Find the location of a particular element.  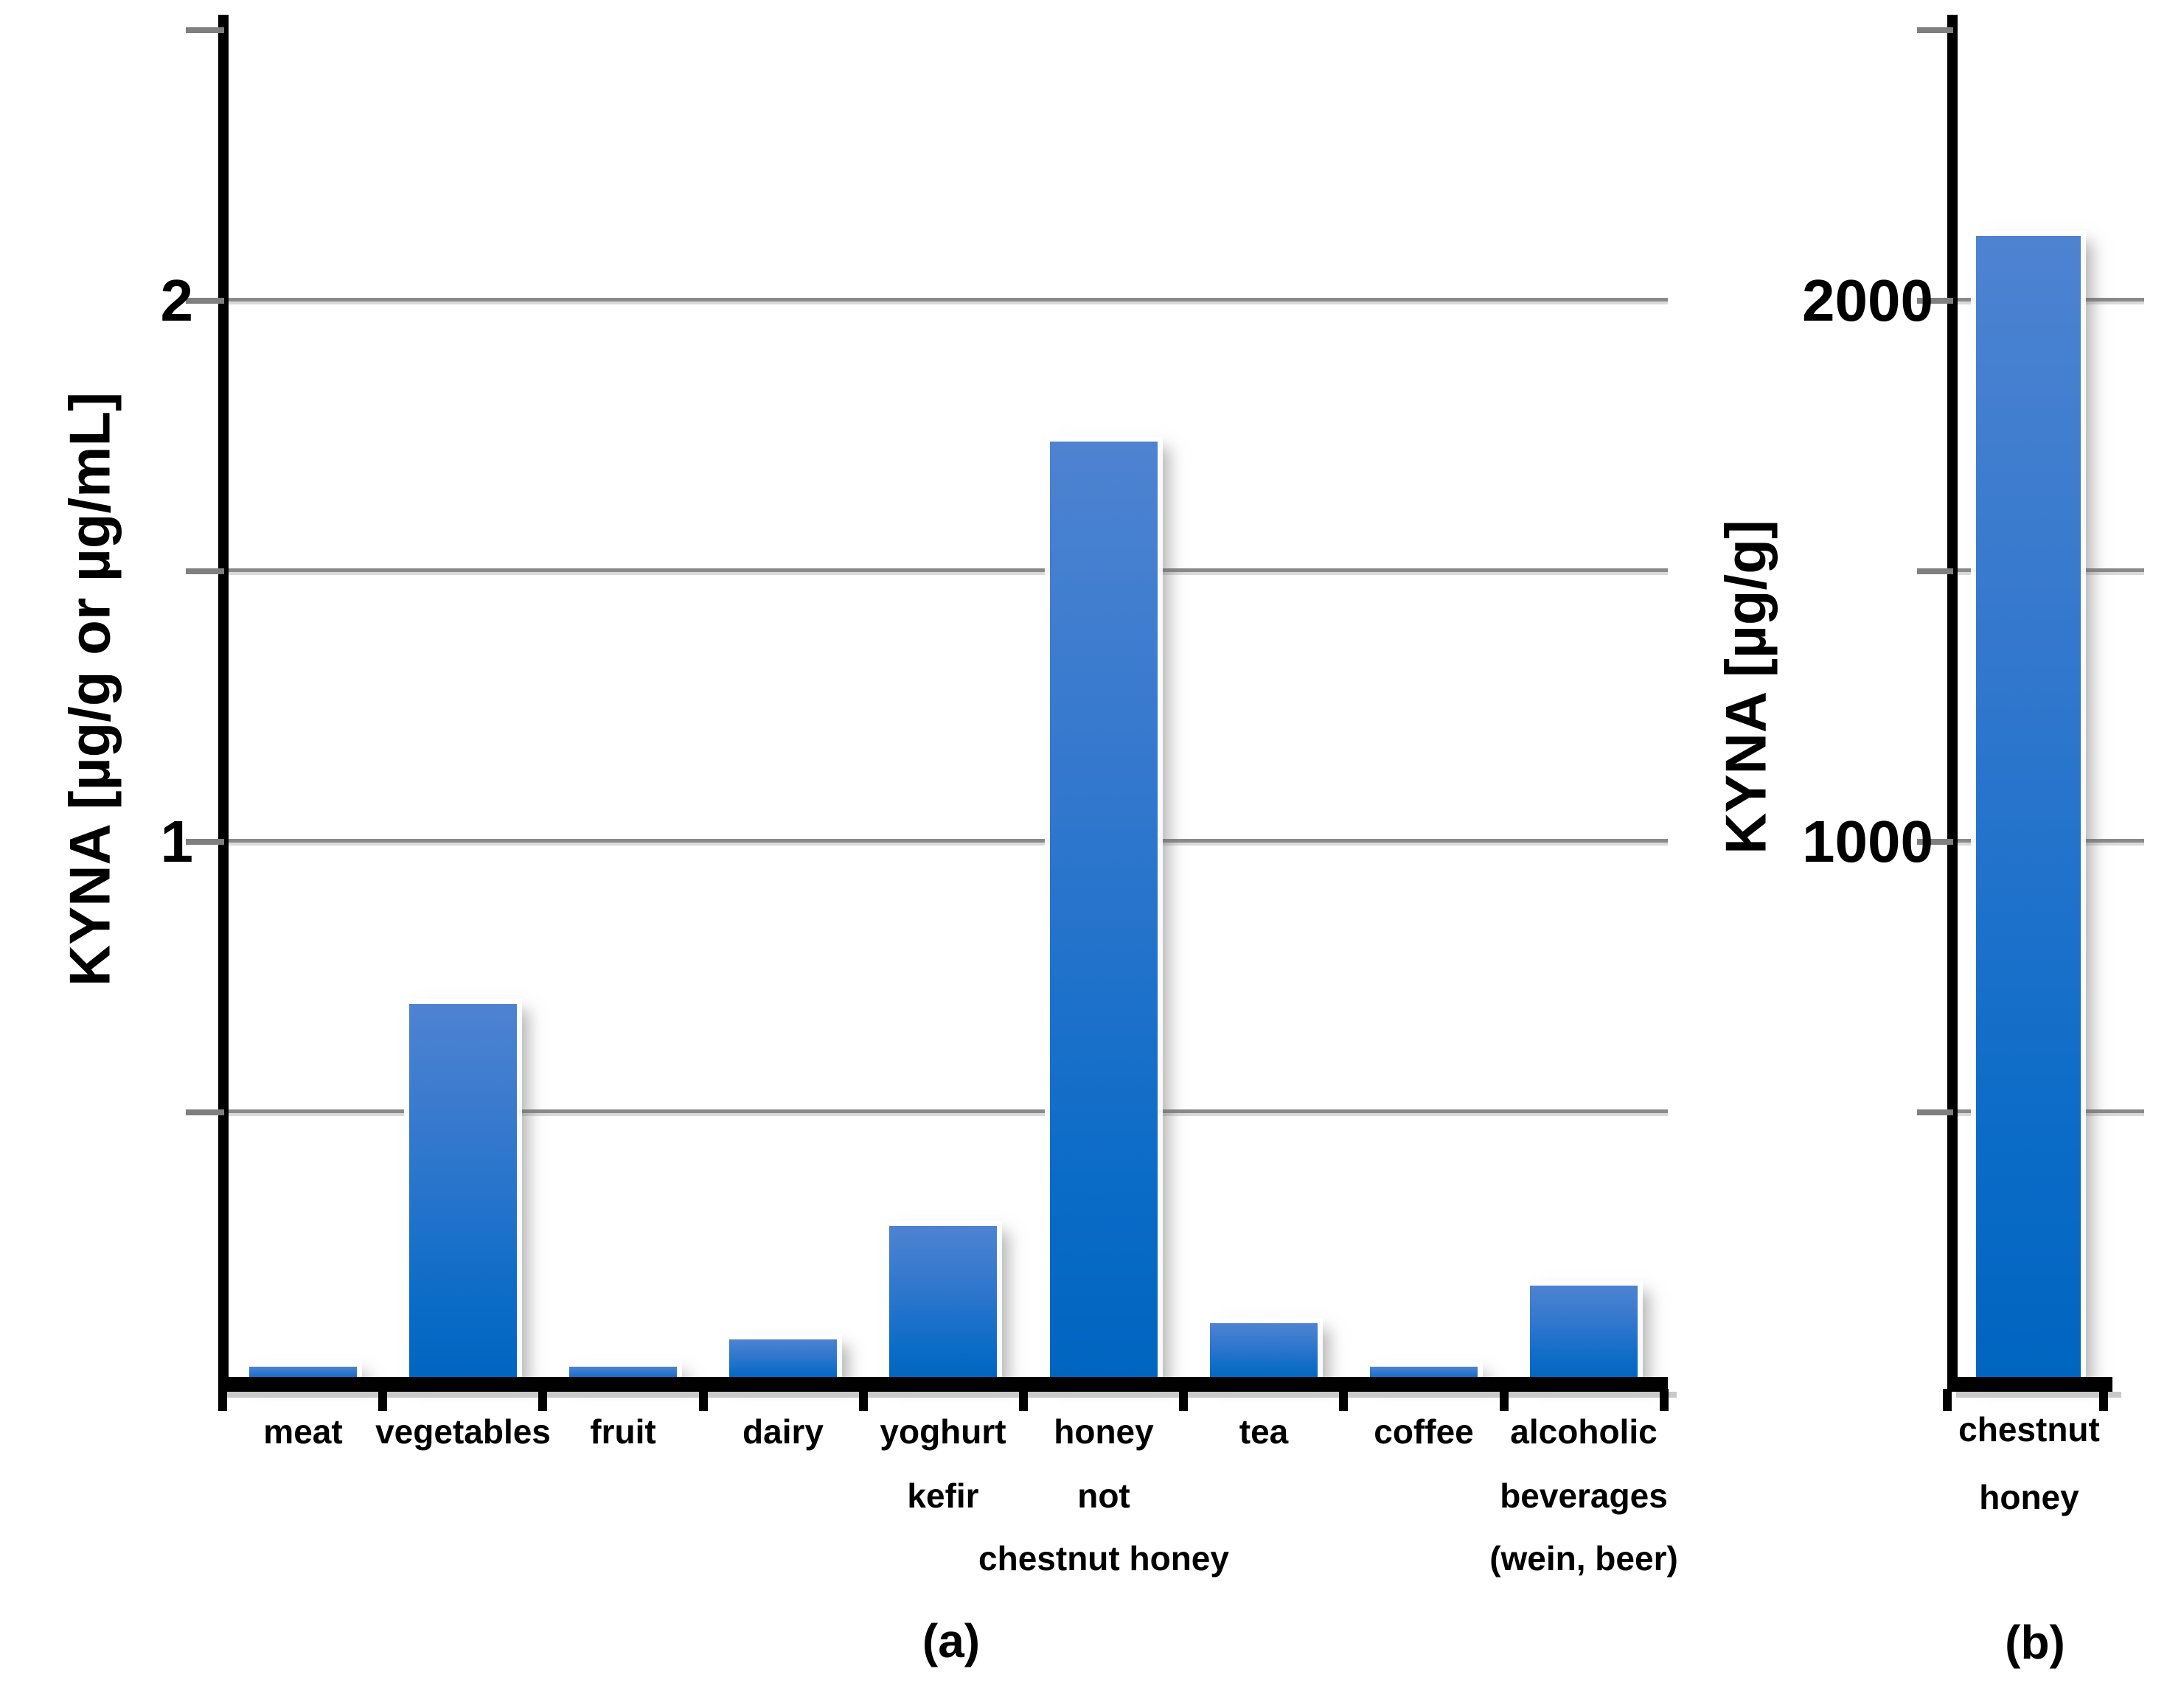

panel-a-caption: (a) is located at coordinates (951, 1640).